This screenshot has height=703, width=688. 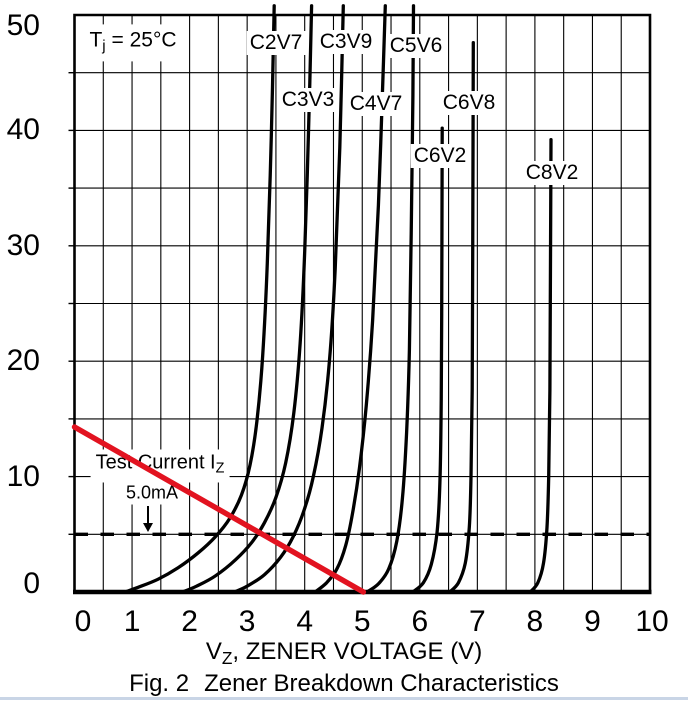 I want to click on zener-curve-c6v8, so click(x=461, y=317).